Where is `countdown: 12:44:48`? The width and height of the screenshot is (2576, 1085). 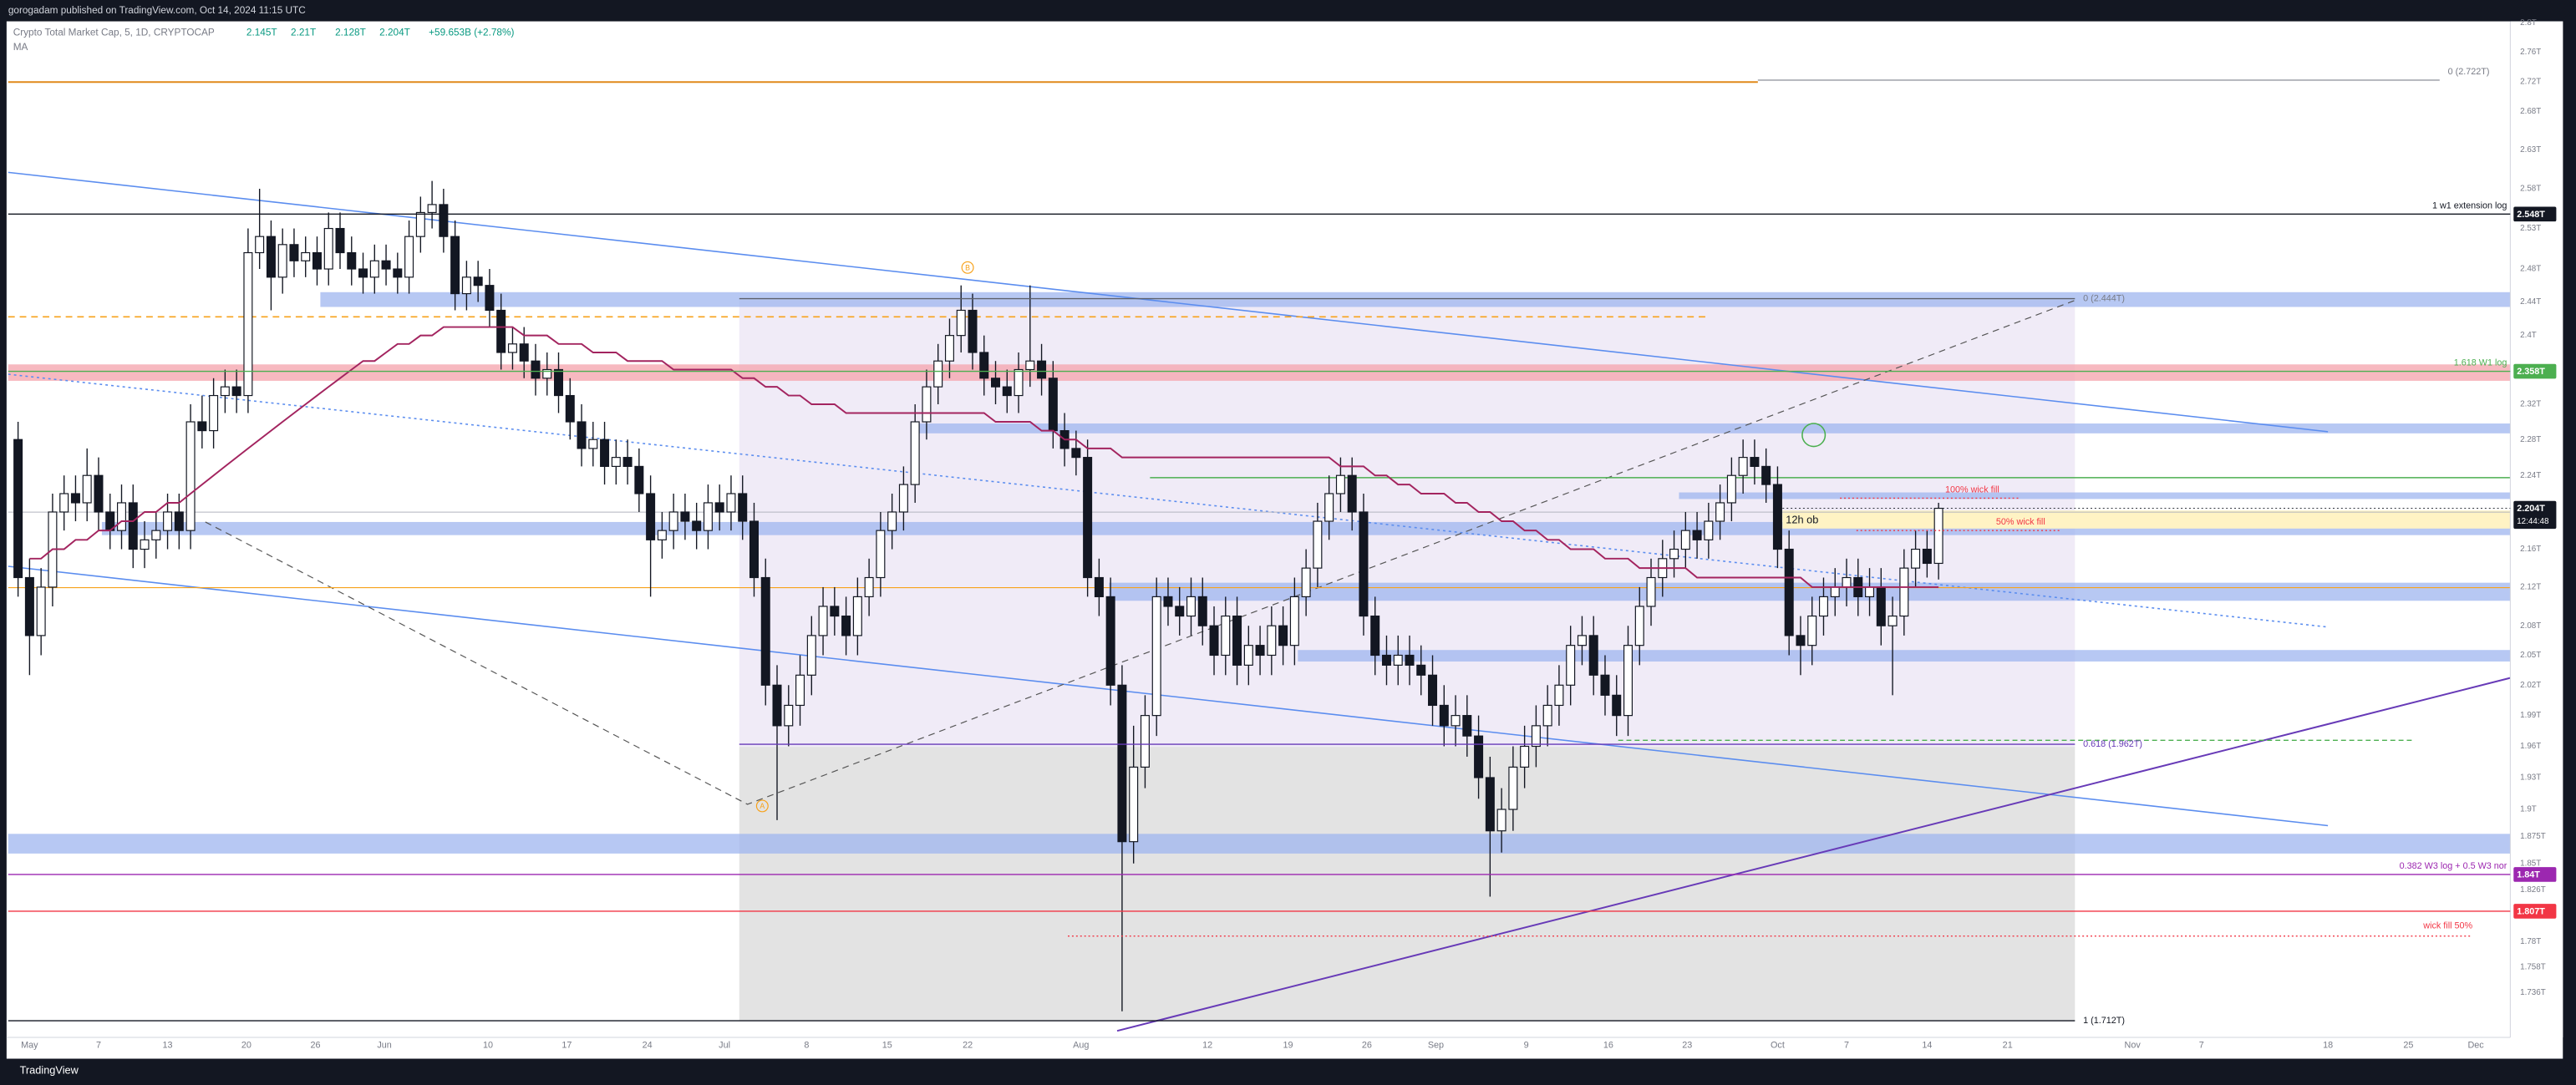 countdown: 12:44:48 is located at coordinates (2533, 521).